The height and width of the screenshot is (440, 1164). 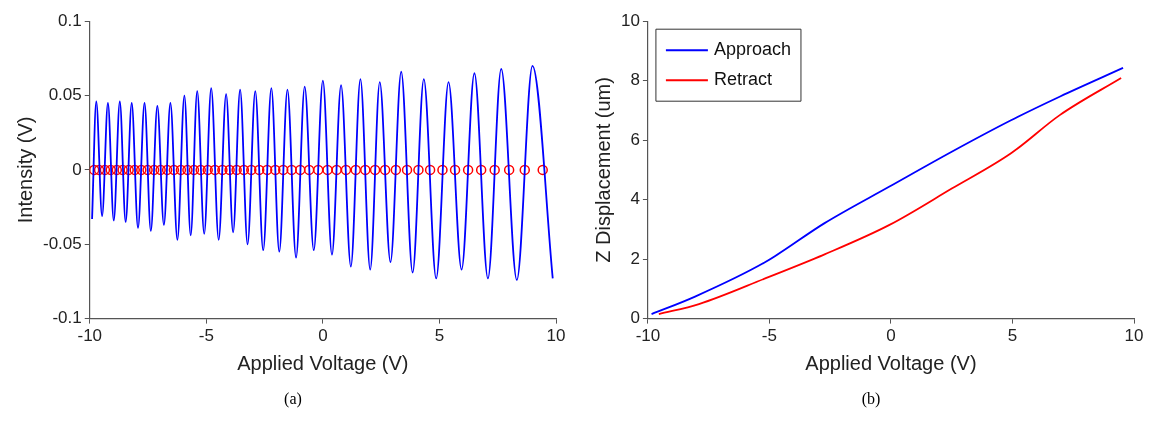 What do you see at coordinates (70, 20) in the screenshot?
I see `y-tick-label: 0.1` at bounding box center [70, 20].